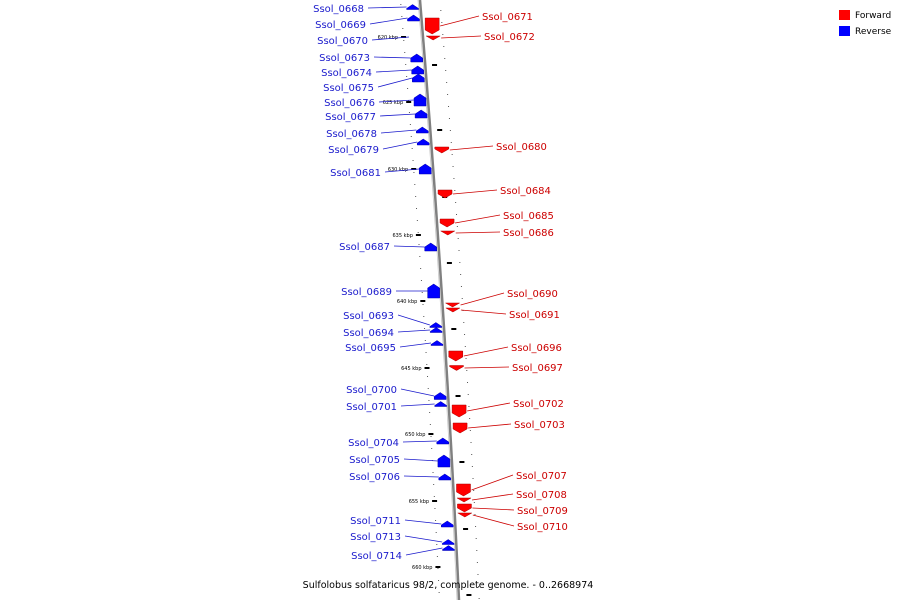 Image resolution: width=900 pixels, height=600 pixels. What do you see at coordinates (509, 37) in the screenshot?
I see `forward-gene-label: Ssol_0672` at bounding box center [509, 37].